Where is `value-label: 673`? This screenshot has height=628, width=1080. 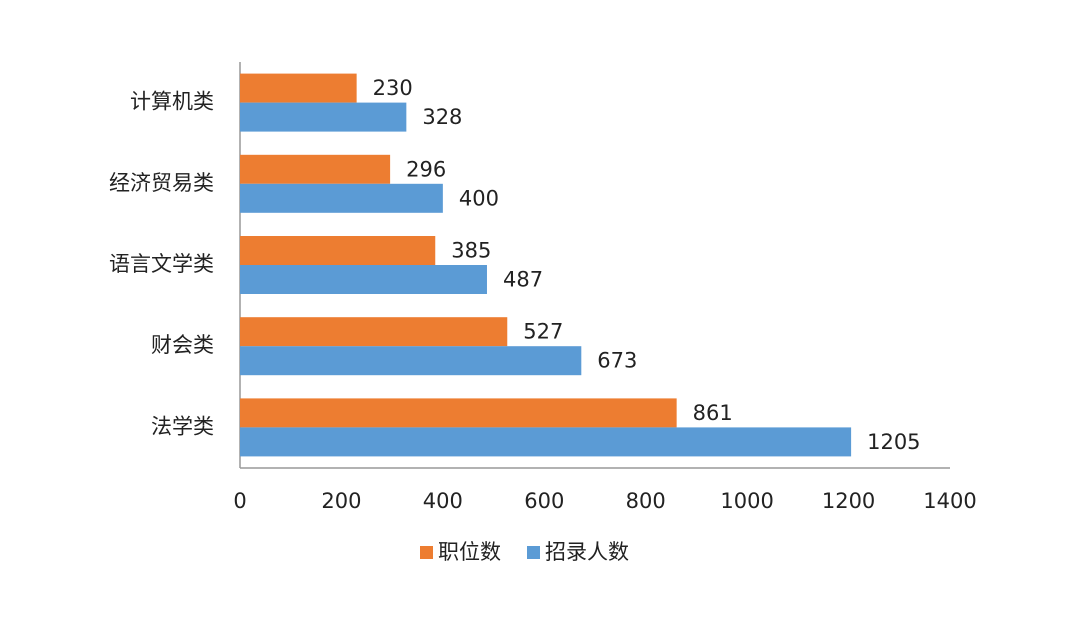 value-label: 673 is located at coordinates (617, 361).